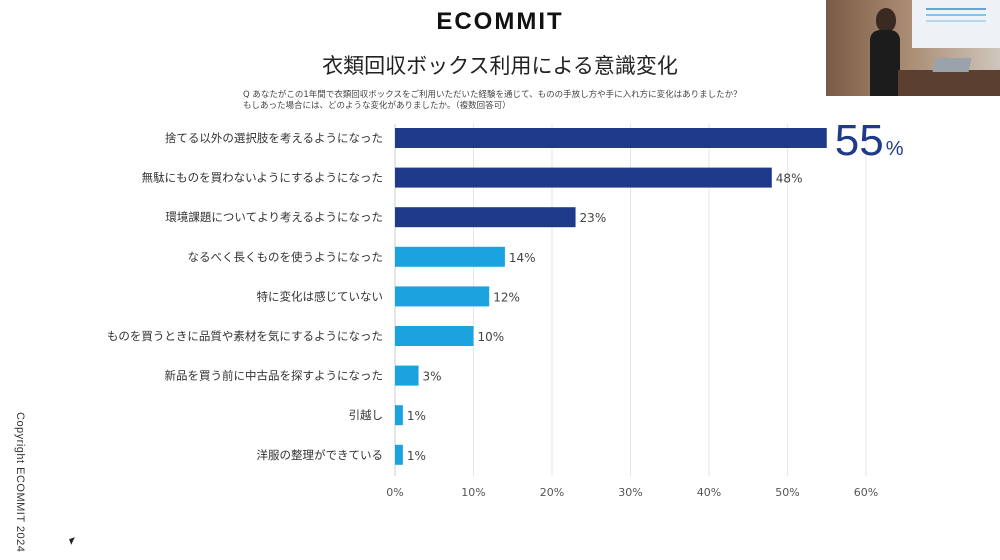 The image size is (1000, 560). What do you see at coordinates (787, 492) in the screenshot?
I see `x-tick-label: 50%` at bounding box center [787, 492].